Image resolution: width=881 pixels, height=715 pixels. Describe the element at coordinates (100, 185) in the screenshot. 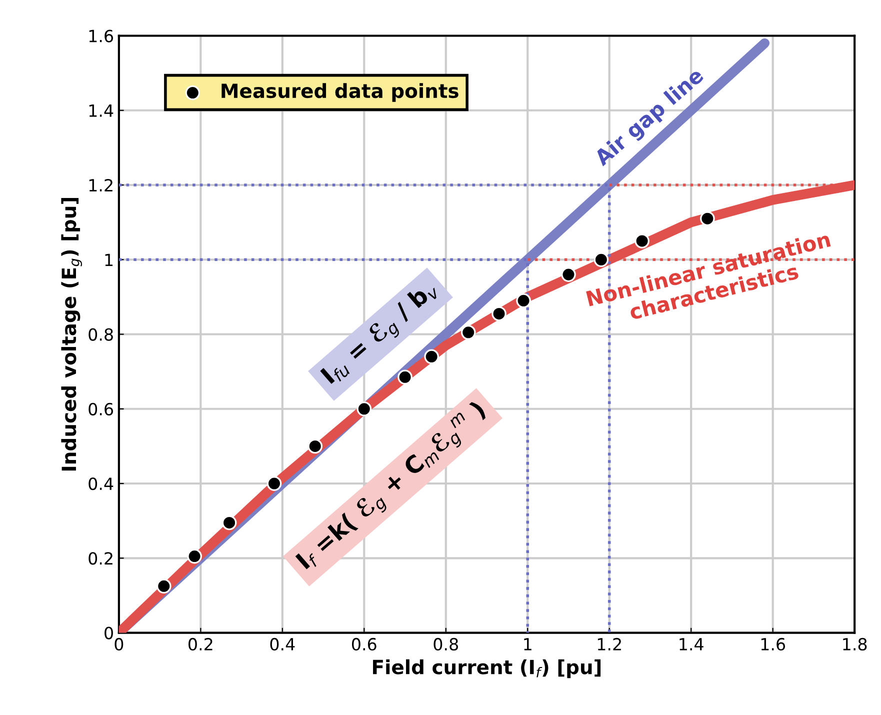

I see `y-tick-label: 1.2` at that location.